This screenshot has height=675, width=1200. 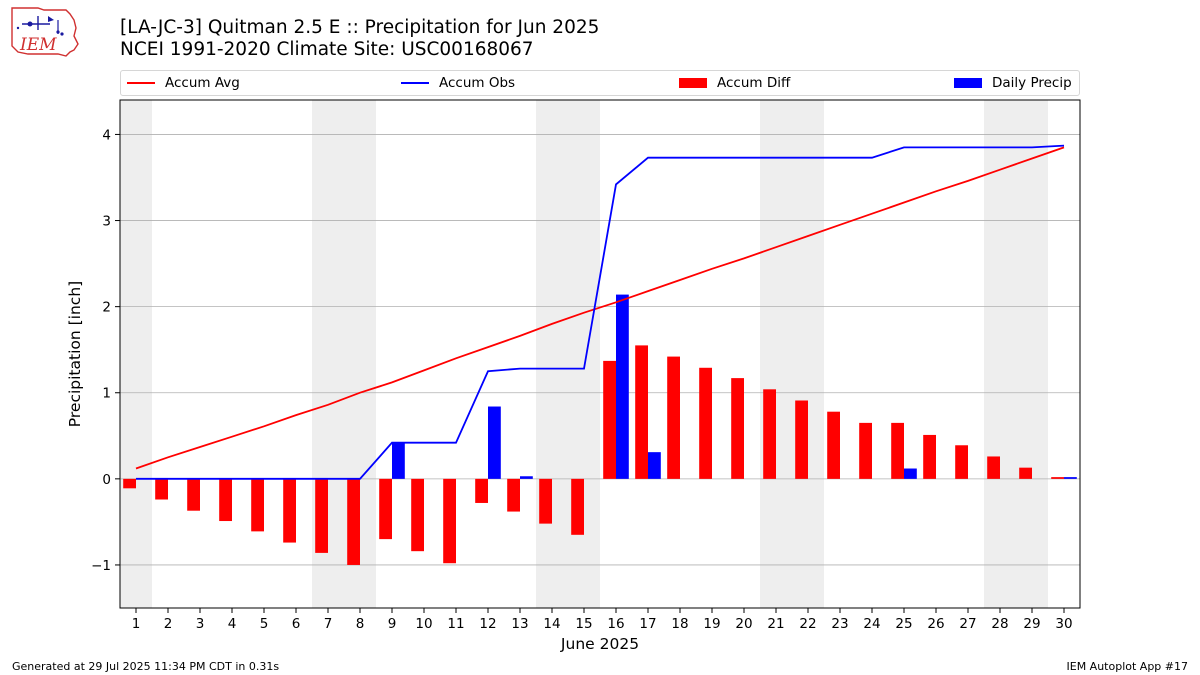 What do you see at coordinates (415, 83) in the screenshot?
I see `legend-swatch-accum-obs` at bounding box center [415, 83].